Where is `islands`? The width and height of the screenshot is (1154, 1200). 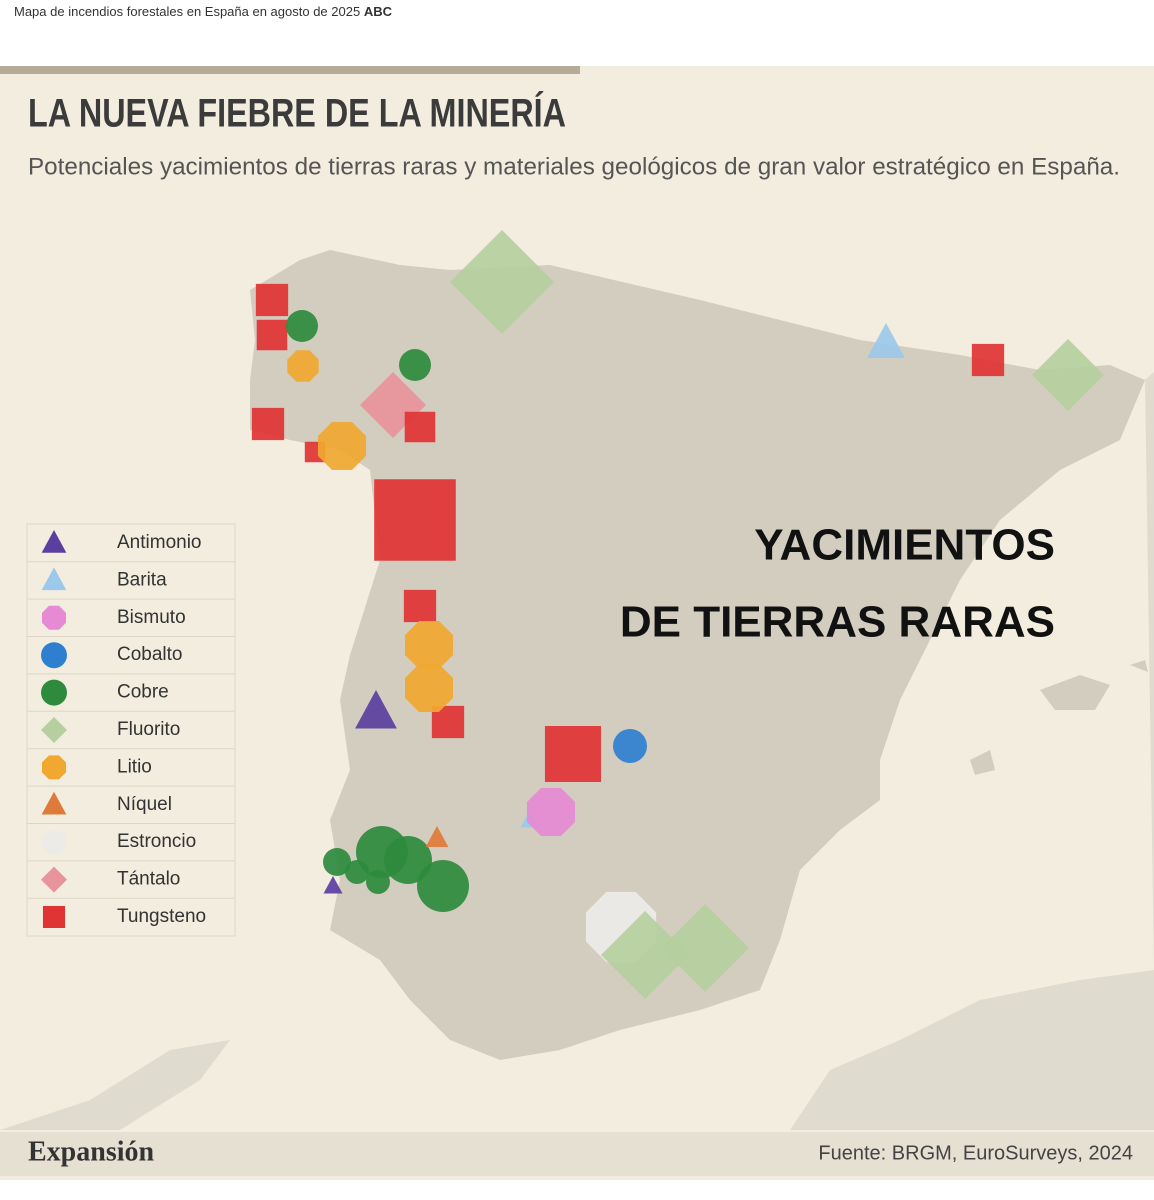
islands is located at coordinates (1059, 717).